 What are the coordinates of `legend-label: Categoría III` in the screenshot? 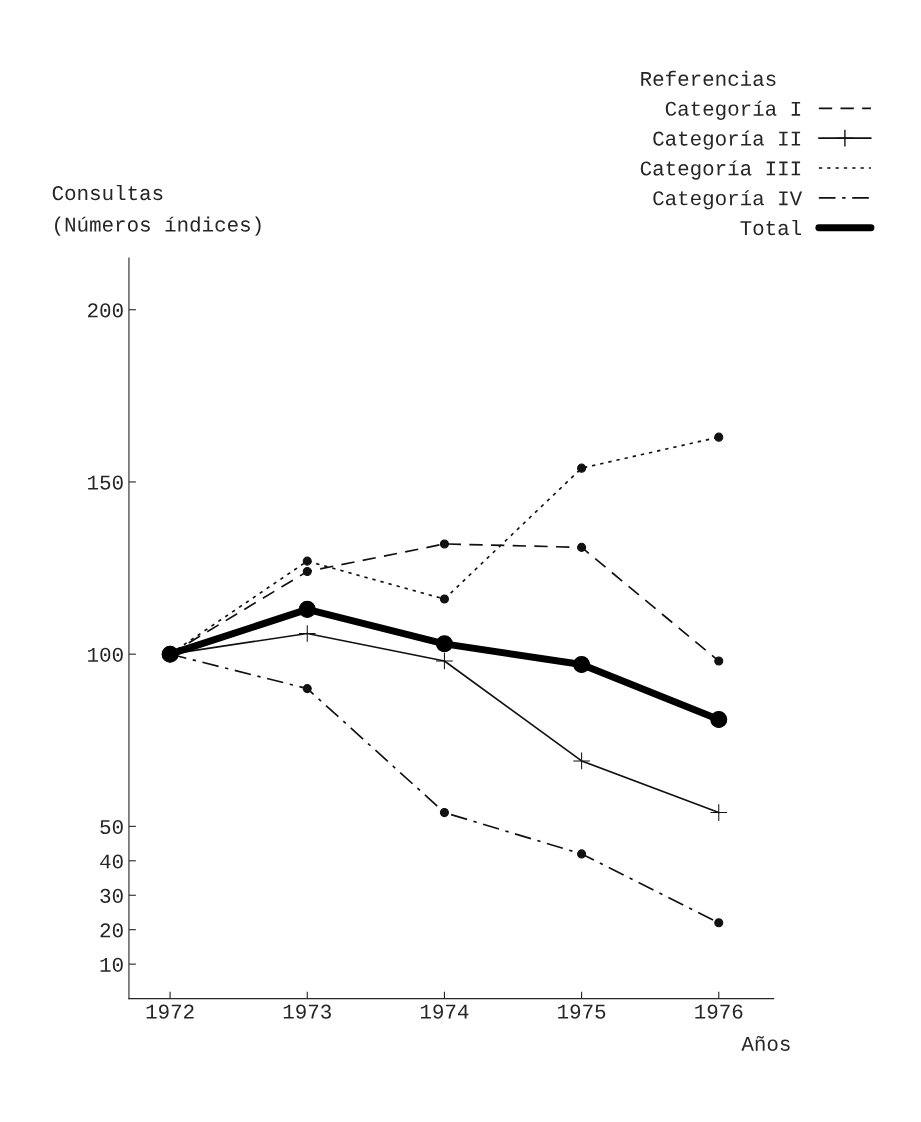 It's located at (720, 170).